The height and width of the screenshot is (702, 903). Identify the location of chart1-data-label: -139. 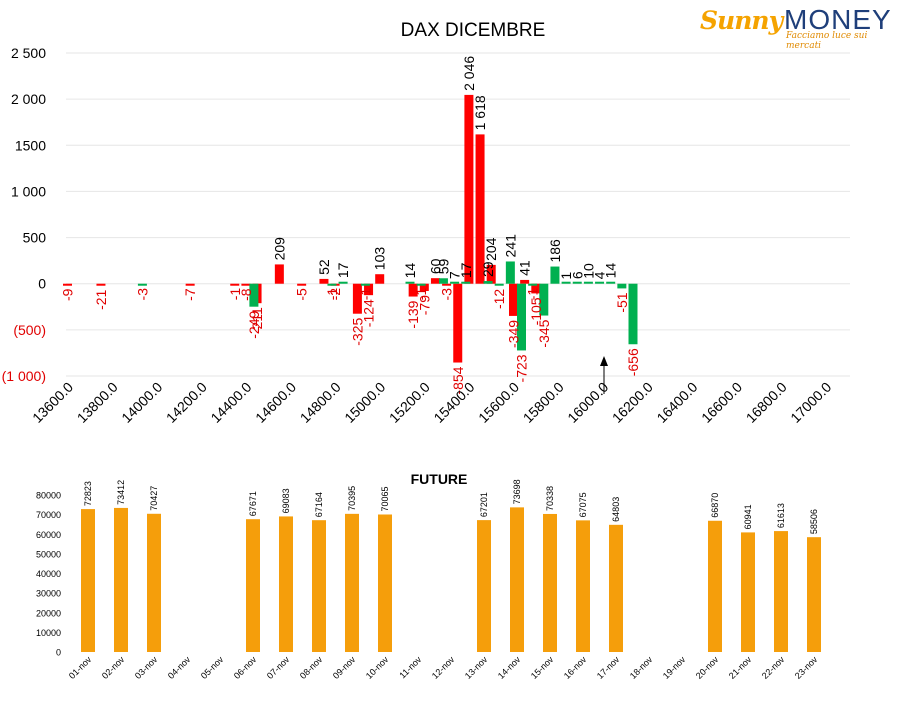
(413, 314).